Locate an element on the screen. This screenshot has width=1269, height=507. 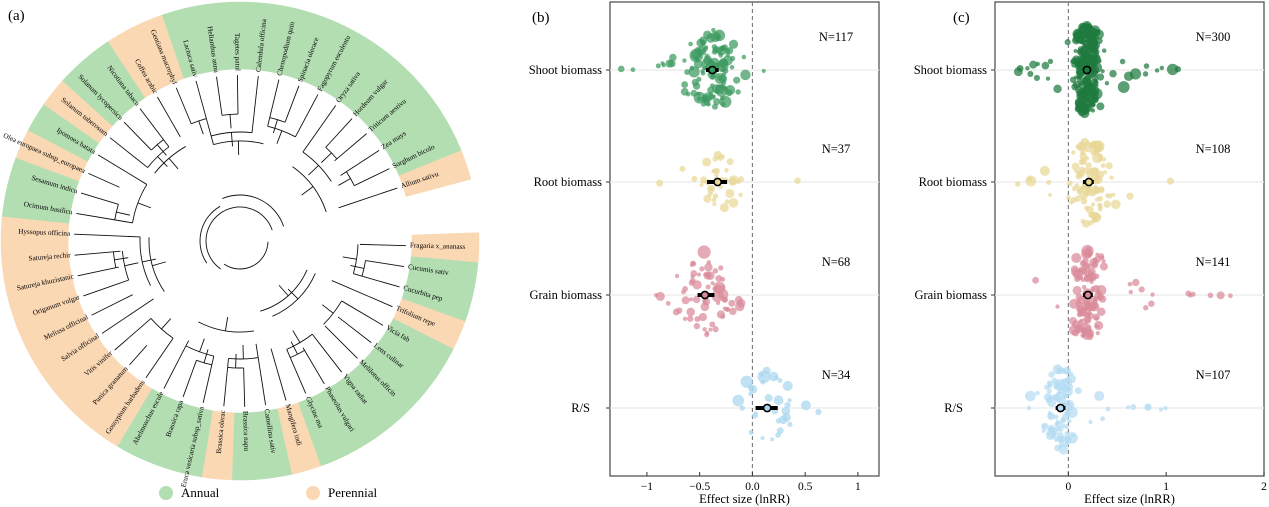
x-tick-label: 0 is located at coordinates (1068, 487).